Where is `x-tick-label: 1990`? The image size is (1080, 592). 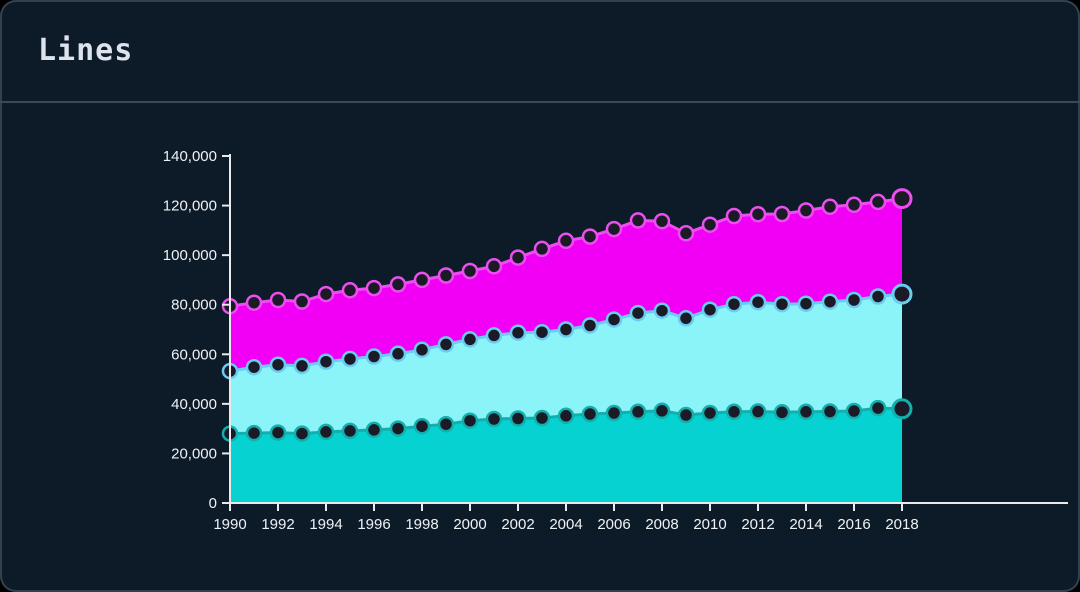
x-tick-label: 1990 is located at coordinates (229, 524).